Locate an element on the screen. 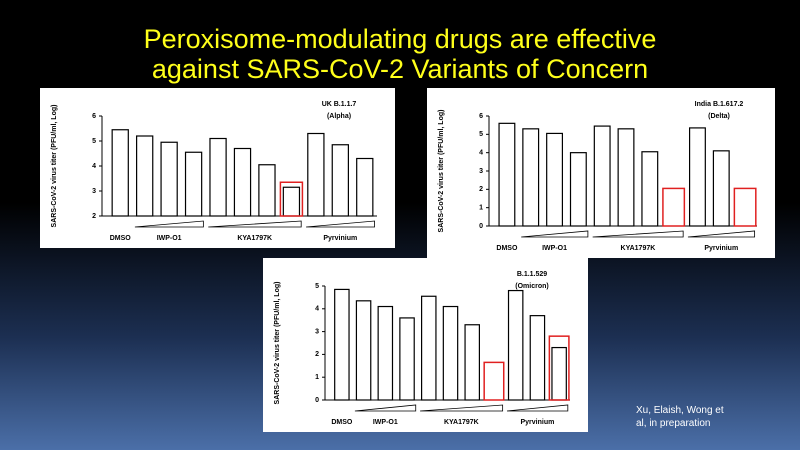 This screenshot has width=800, height=450. annotation: UK B.1.1.7 is located at coordinates (339, 104).